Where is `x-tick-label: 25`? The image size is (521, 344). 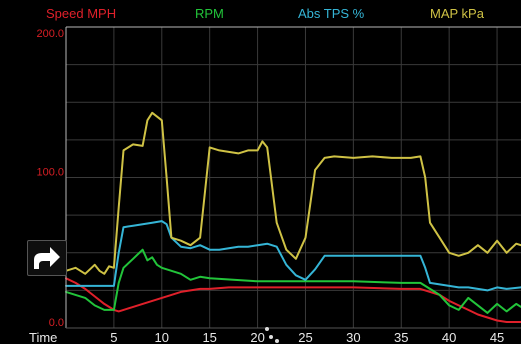
x-tick-label: 25 is located at coordinates (305, 337).